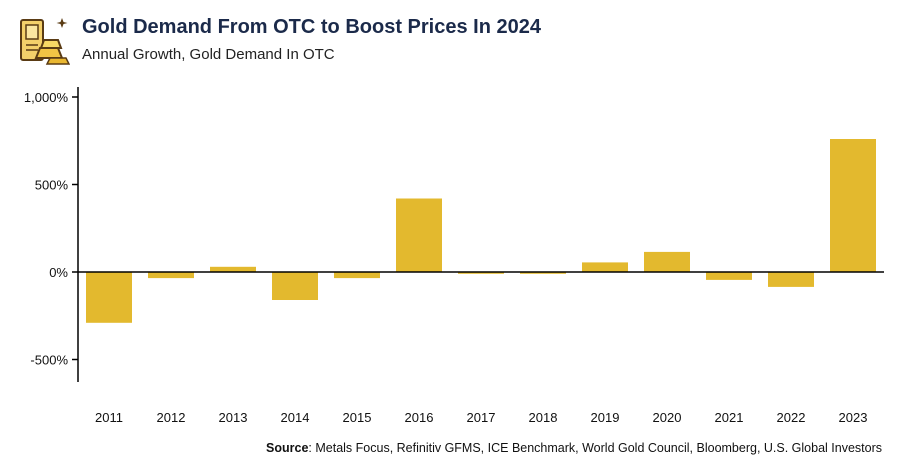 This screenshot has width=924, height=467. Describe the element at coordinates (729, 417) in the screenshot. I see `x-tick-label: 2021` at that location.